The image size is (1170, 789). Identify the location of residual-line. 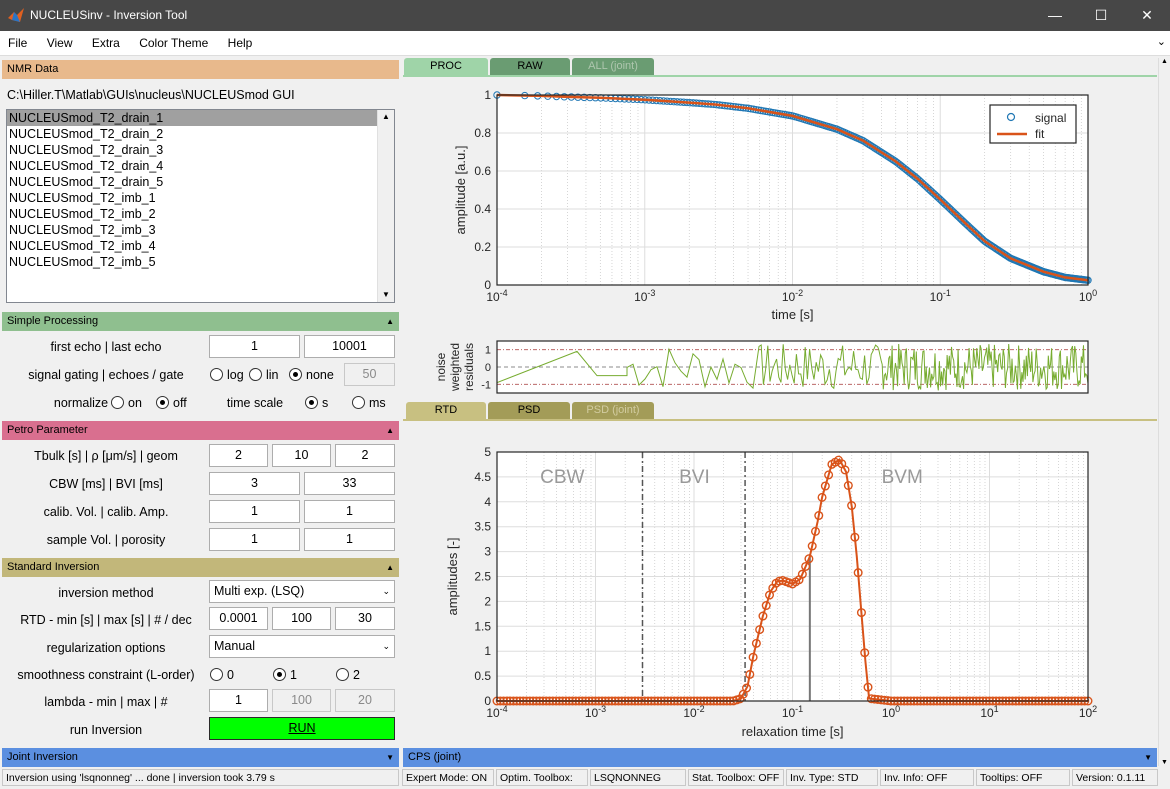
(792, 367).